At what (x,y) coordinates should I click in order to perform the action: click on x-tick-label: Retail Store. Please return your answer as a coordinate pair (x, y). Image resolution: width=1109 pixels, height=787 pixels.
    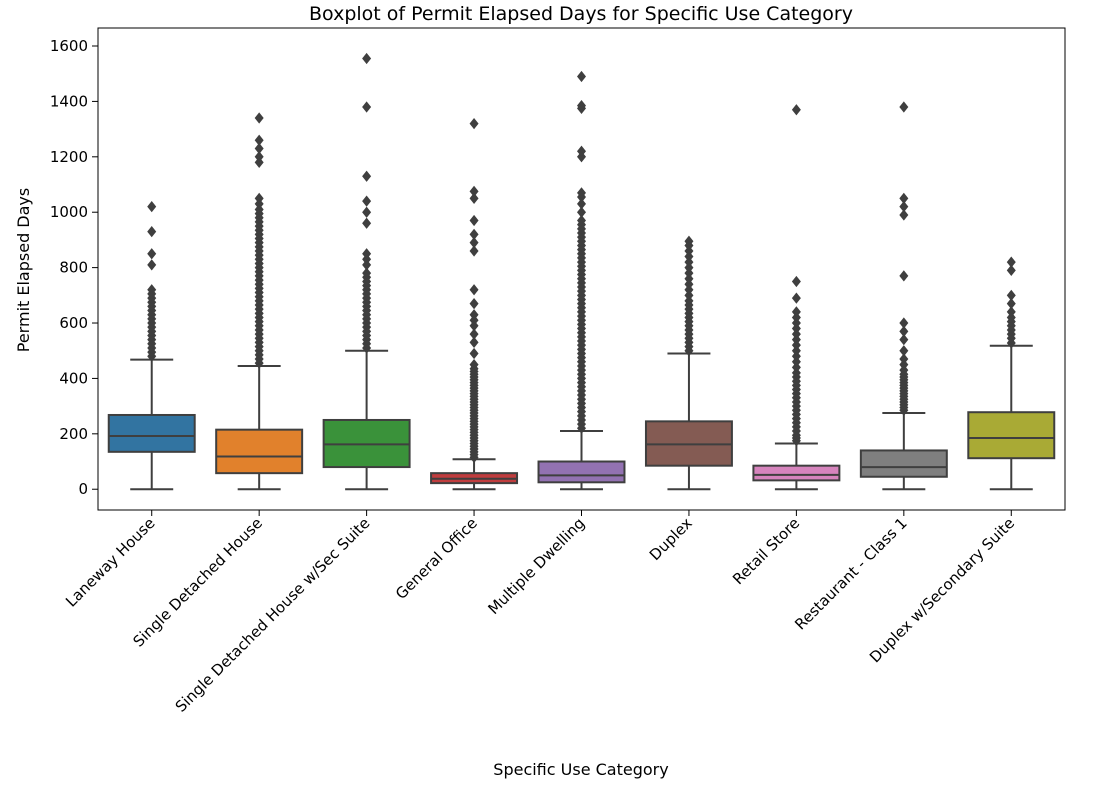
    Looking at the image, I should click on (766, 551).